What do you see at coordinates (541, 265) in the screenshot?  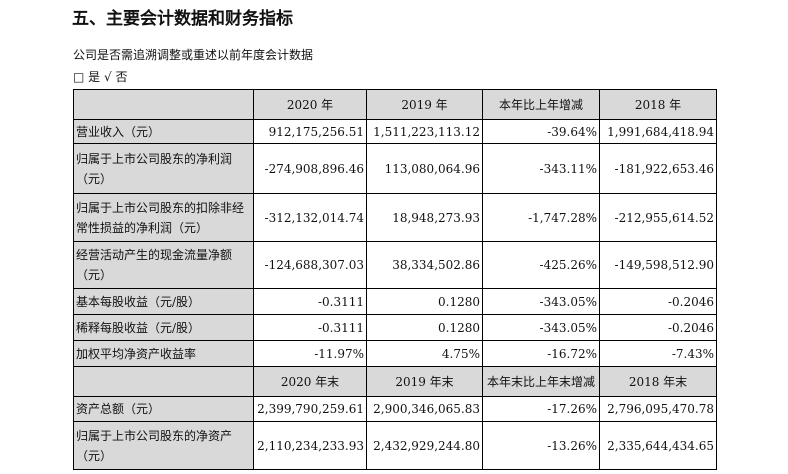 I see `value-cell: -425.26%` at bounding box center [541, 265].